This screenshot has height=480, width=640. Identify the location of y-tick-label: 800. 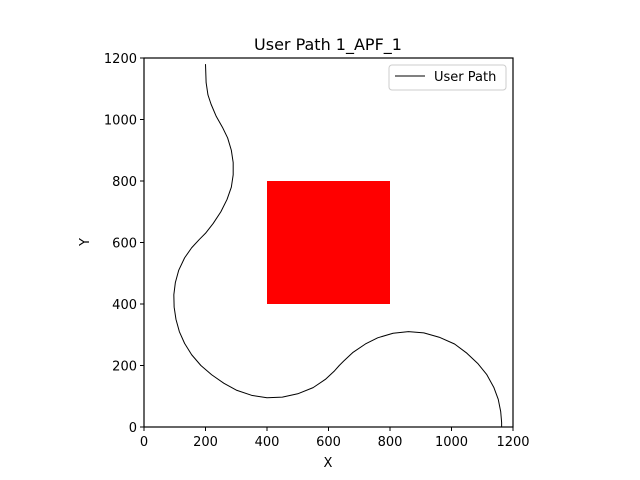
(124, 182).